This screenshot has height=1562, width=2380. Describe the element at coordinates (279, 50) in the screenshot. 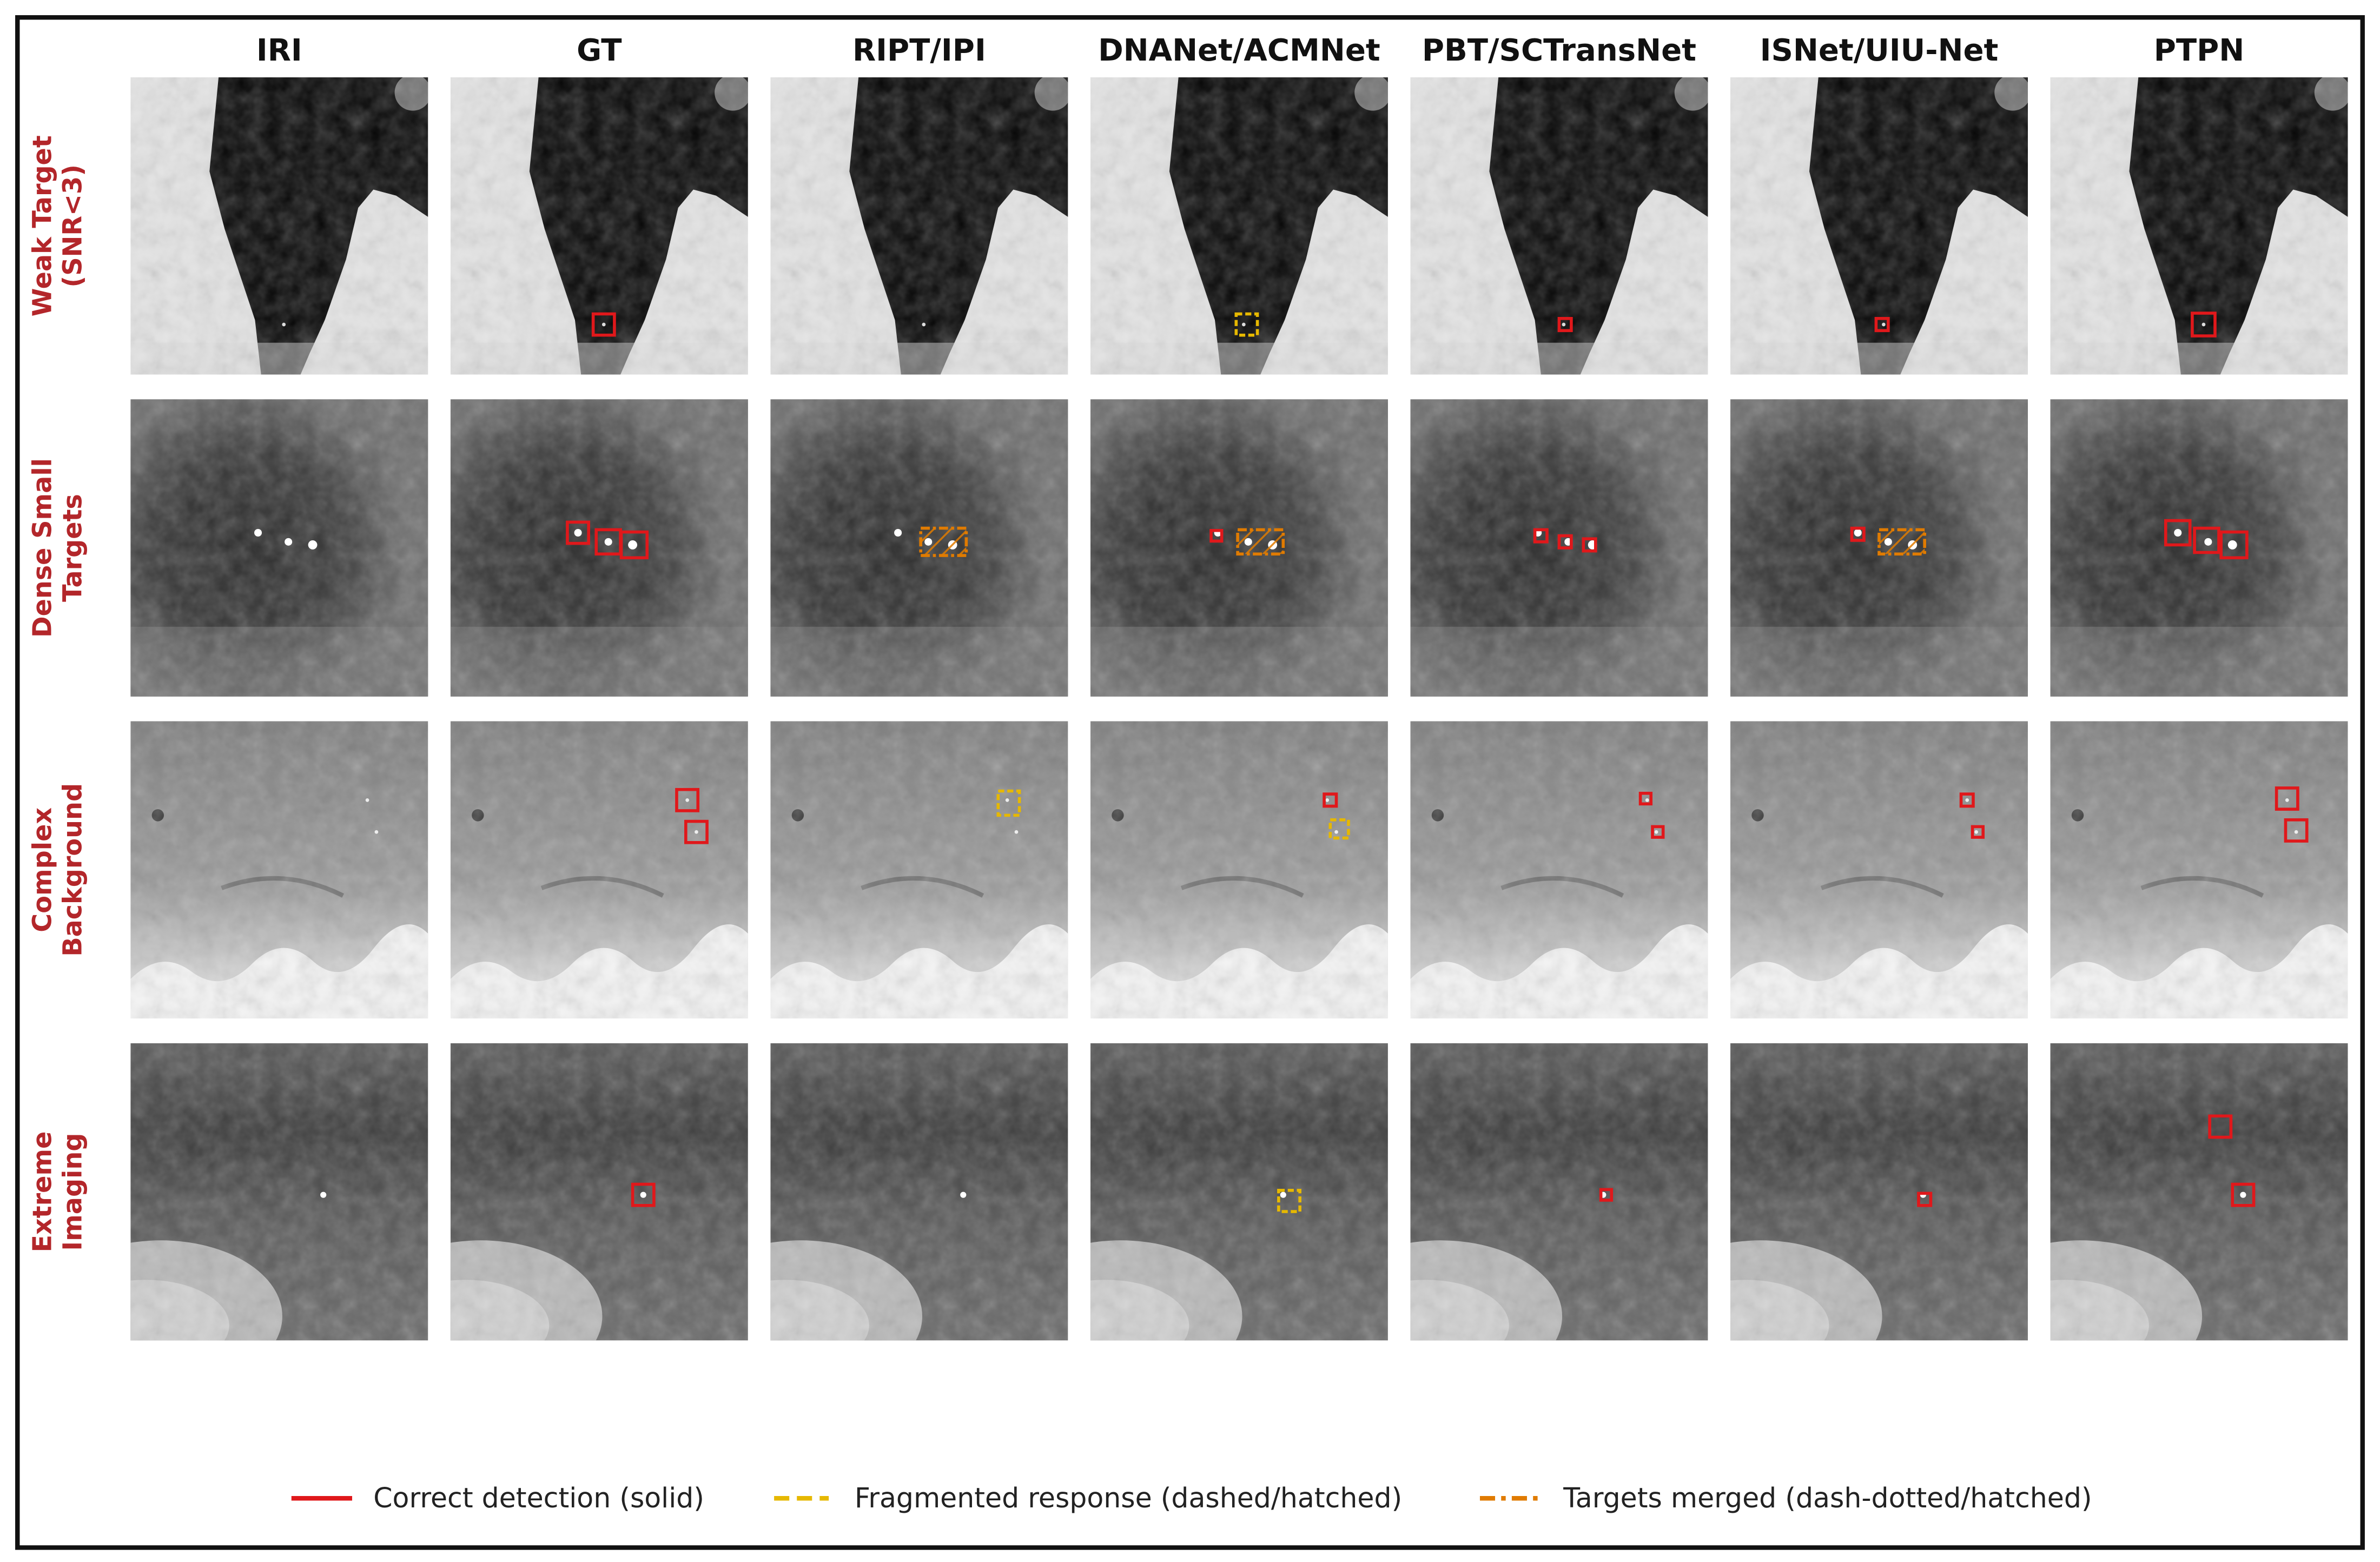

I see `column-header: IRI` at that location.